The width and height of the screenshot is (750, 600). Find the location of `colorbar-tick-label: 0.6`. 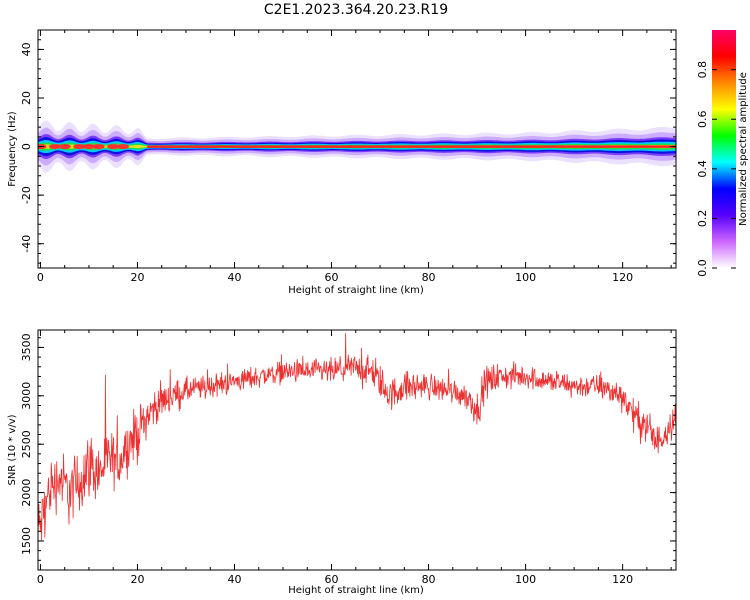

colorbar-tick-label: 0.6 is located at coordinates (702, 120).